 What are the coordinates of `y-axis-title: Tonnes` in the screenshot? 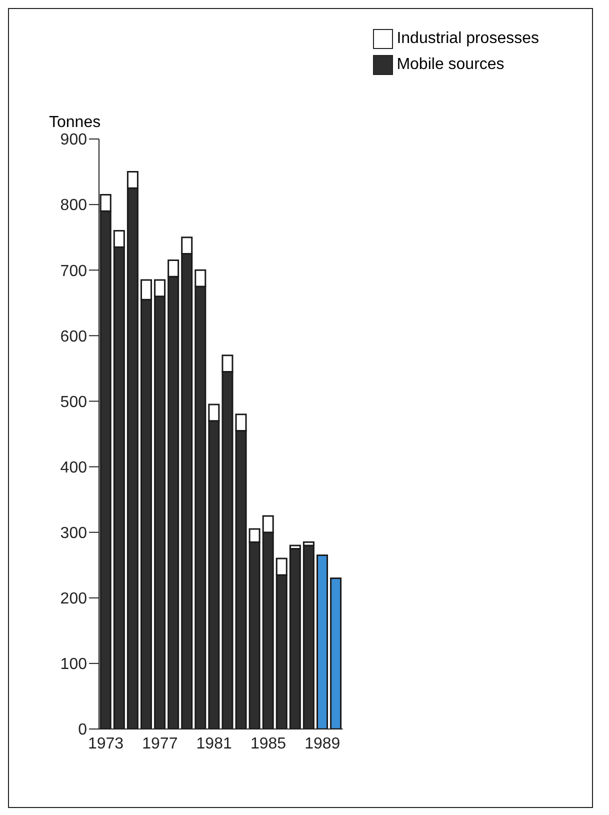 It's located at (75, 123).